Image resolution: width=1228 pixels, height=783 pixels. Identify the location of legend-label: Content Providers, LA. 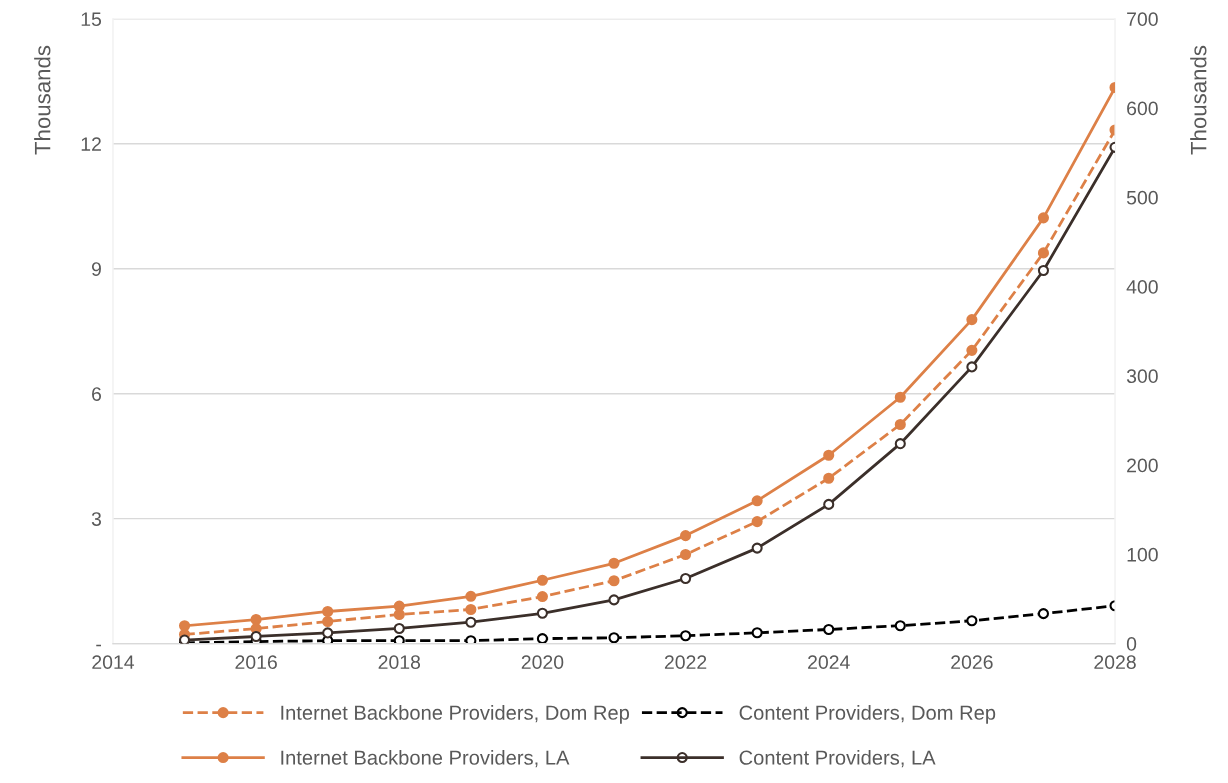
(837, 759).